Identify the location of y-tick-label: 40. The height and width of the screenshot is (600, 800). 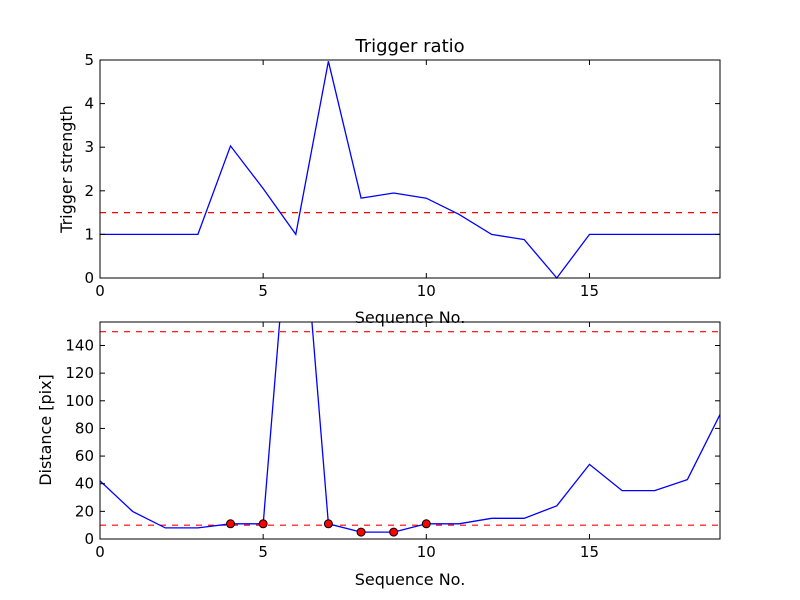
(84, 484).